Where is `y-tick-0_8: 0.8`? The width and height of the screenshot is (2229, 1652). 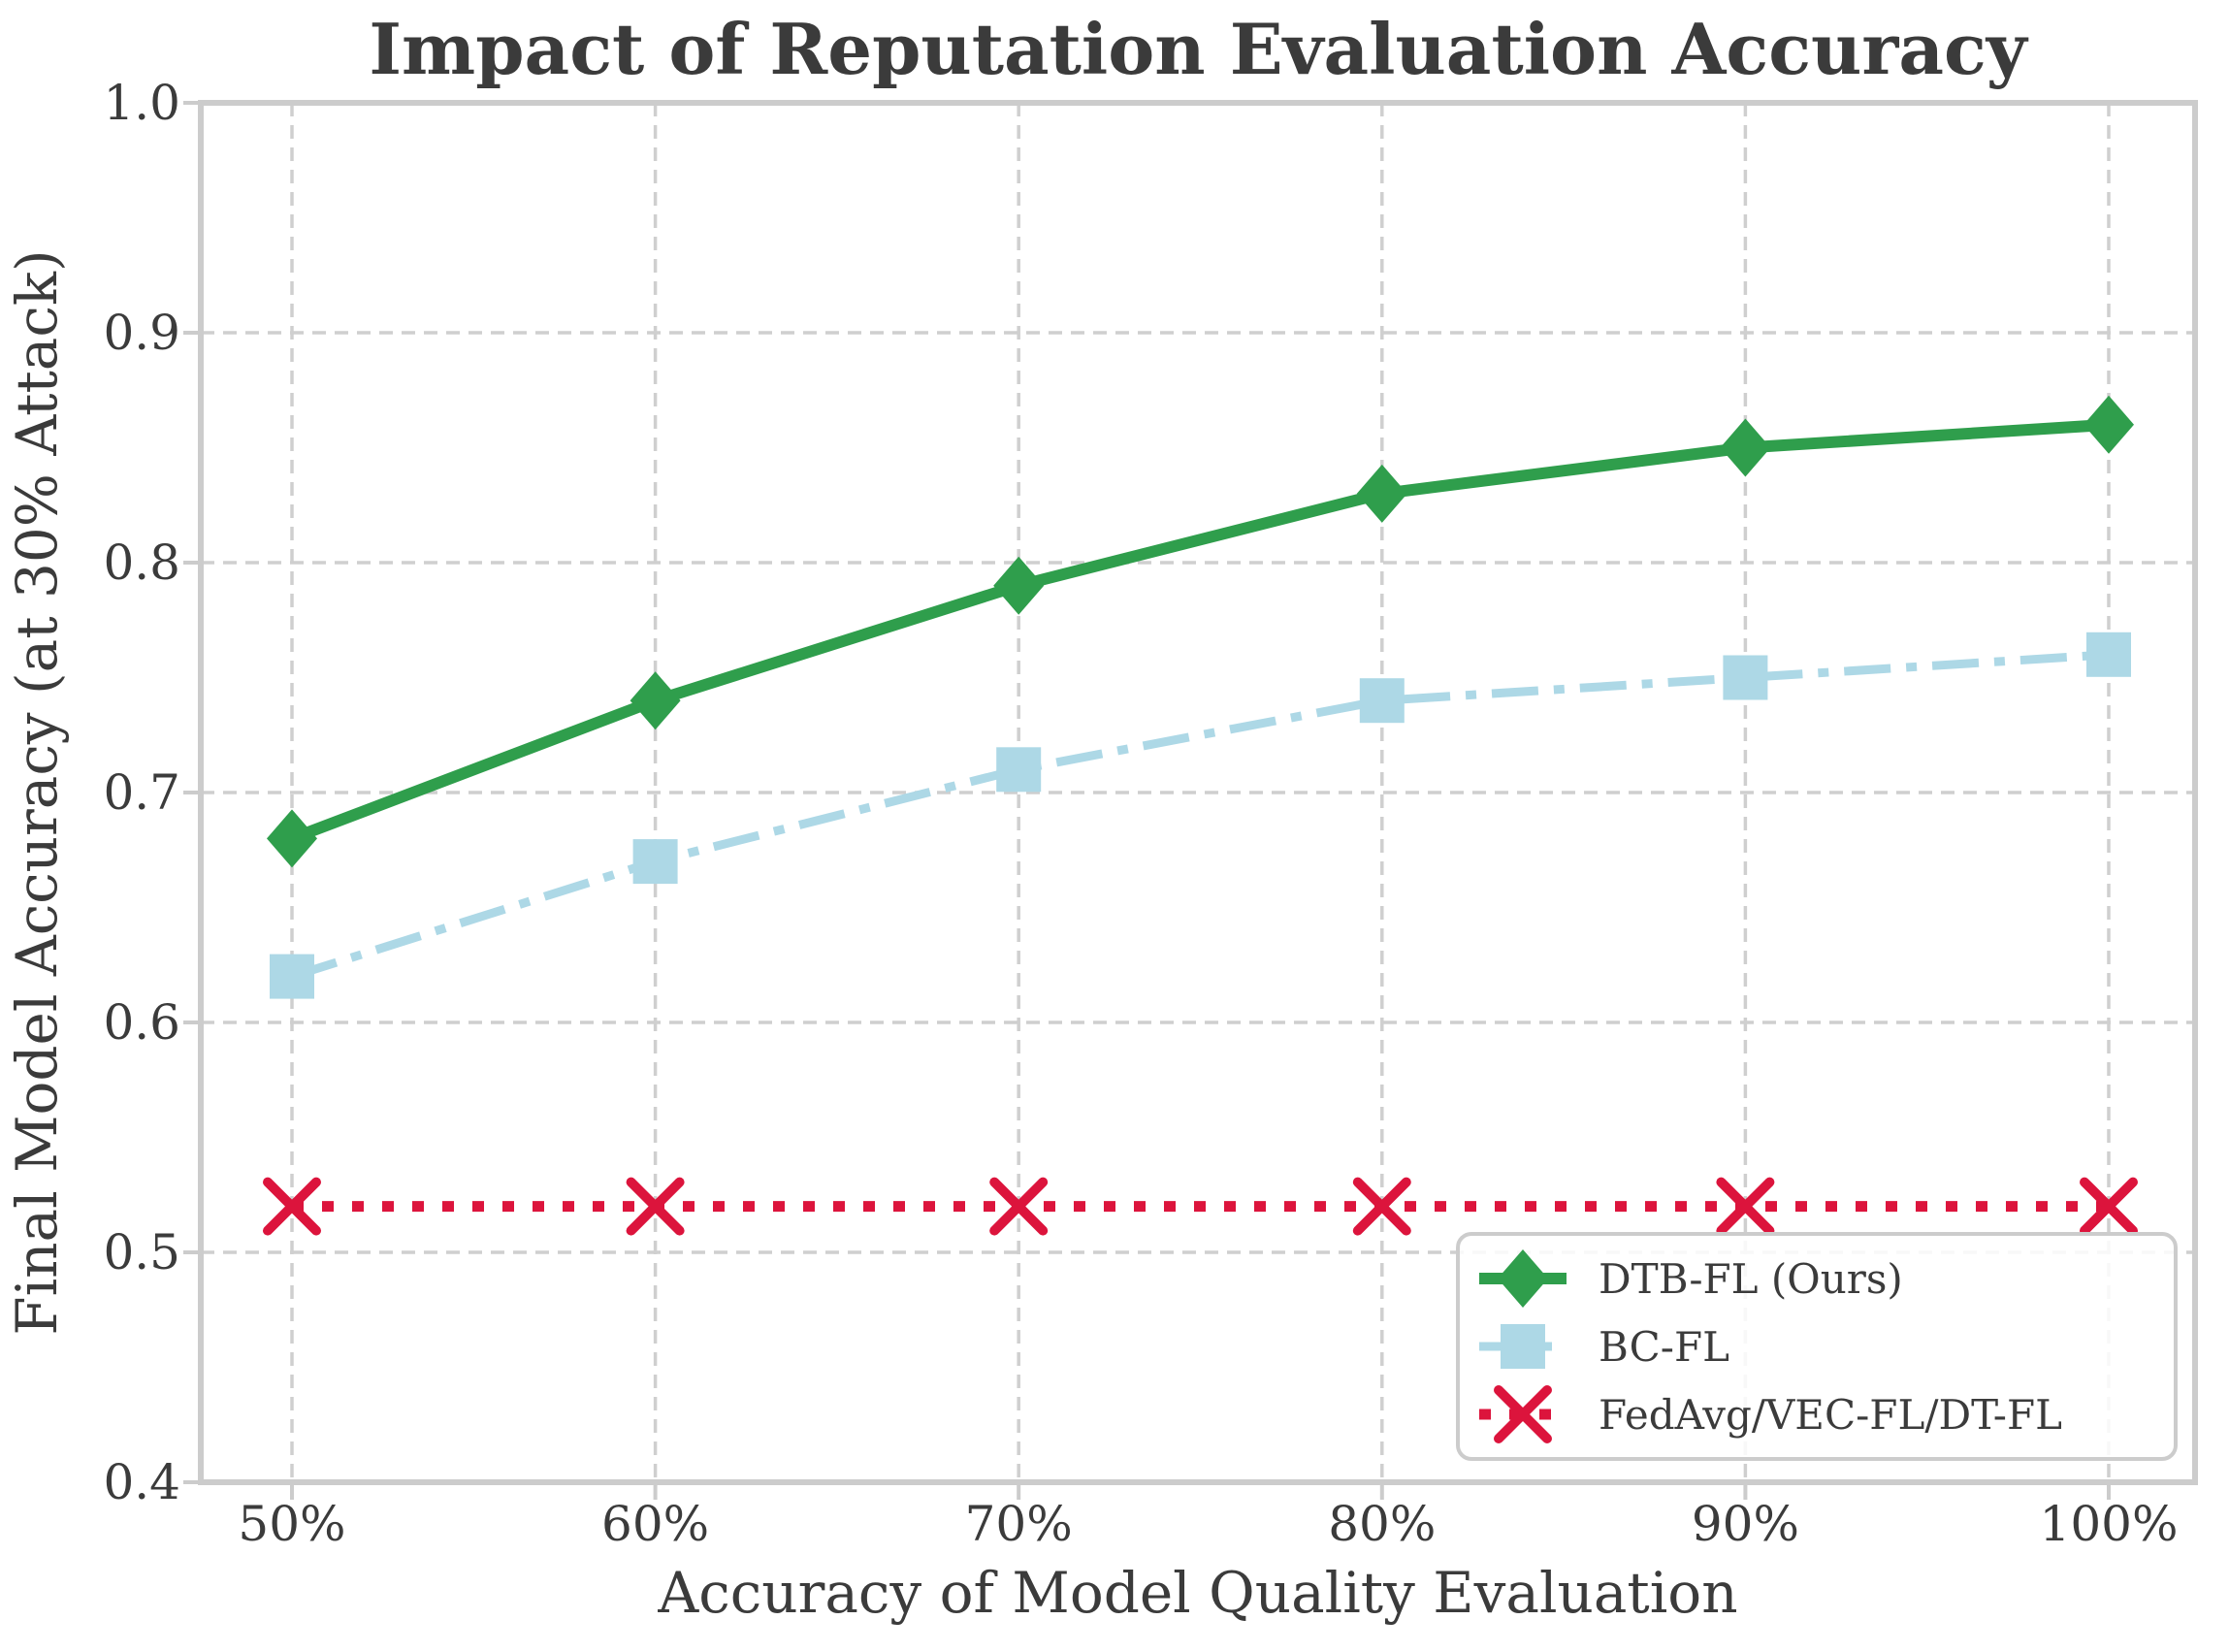 y-tick-0_8: 0.8 is located at coordinates (141, 562).